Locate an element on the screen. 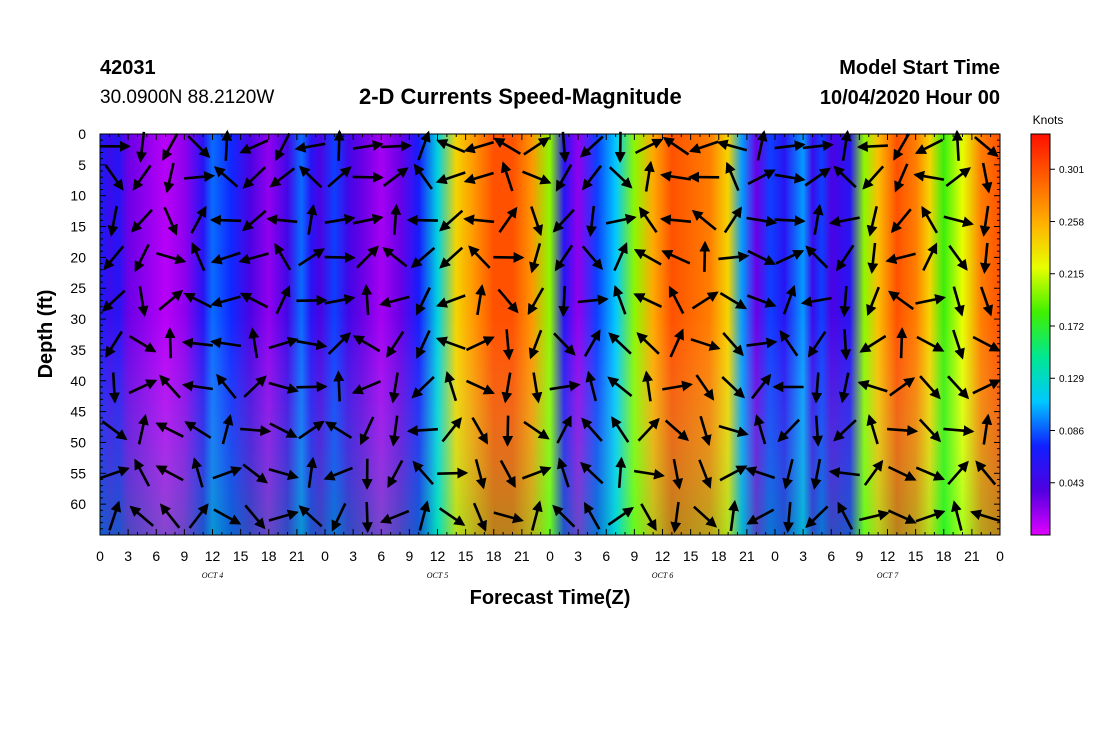 The width and height of the screenshot is (1100, 750). y-tick-label: 45 is located at coordinates (78, 412).